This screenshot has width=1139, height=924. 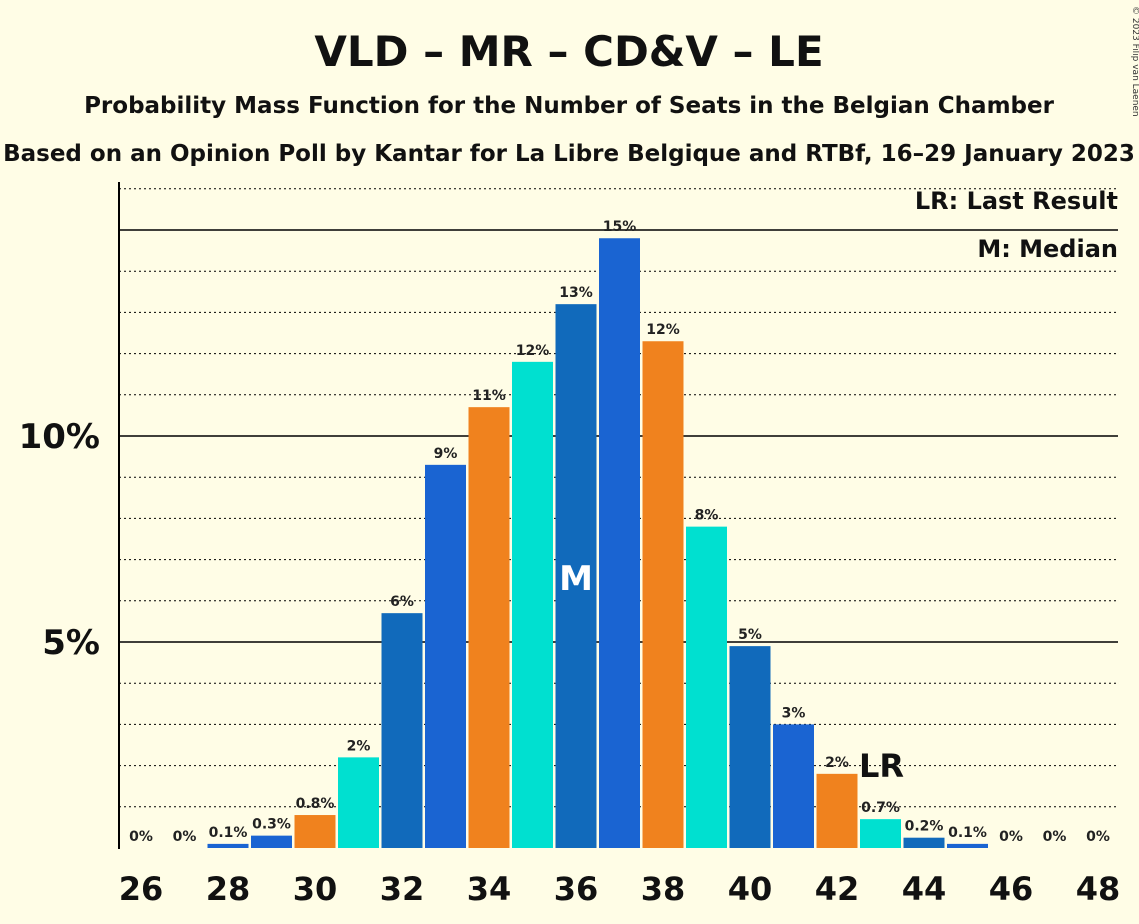 What do you see at coordinates (59, 540) in the screenshot?
I see `y-axis-ticks: 5% 10%` at bounding box center [59, 540].